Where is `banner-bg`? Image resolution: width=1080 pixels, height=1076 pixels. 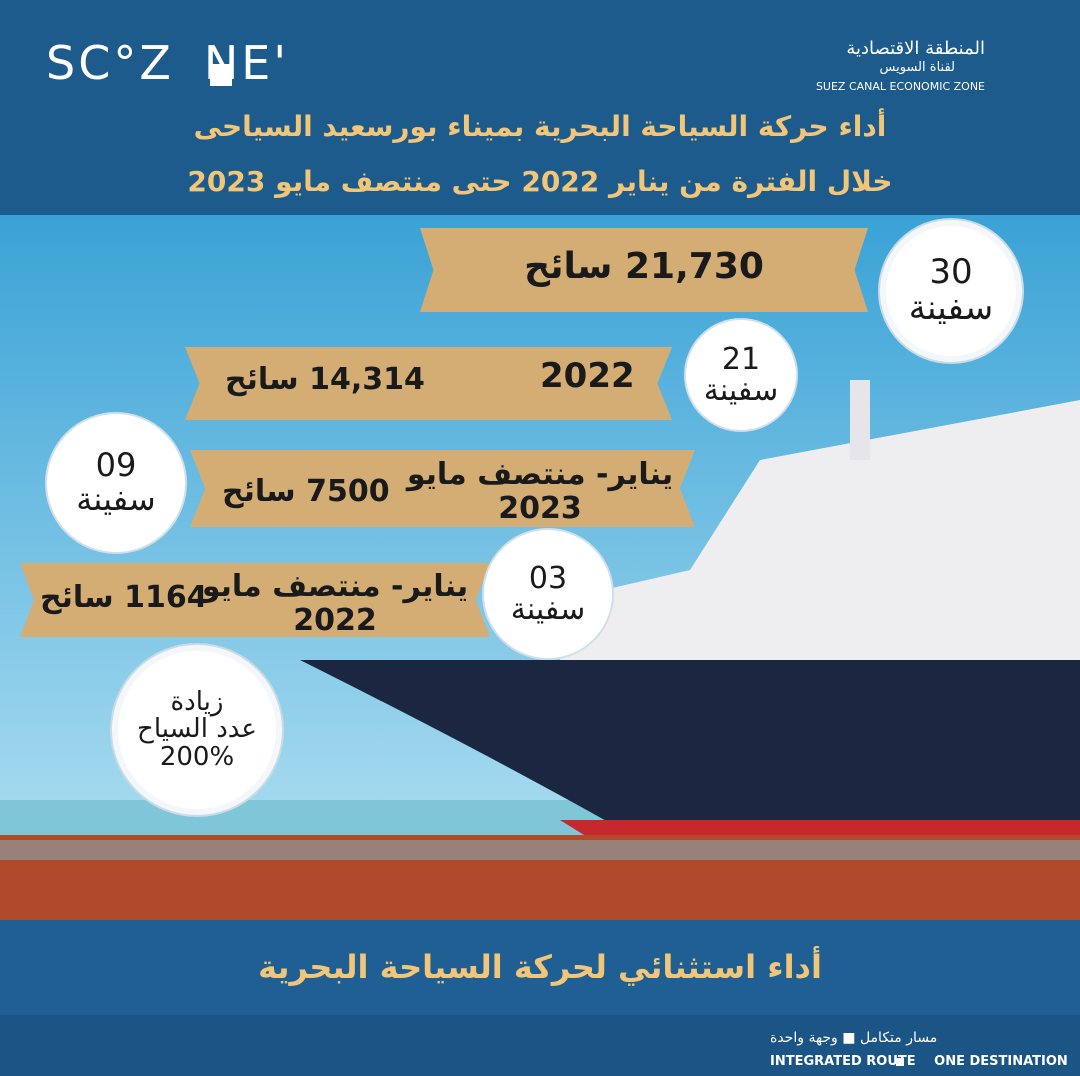
banner-bg is located at coordinates (540, 967).